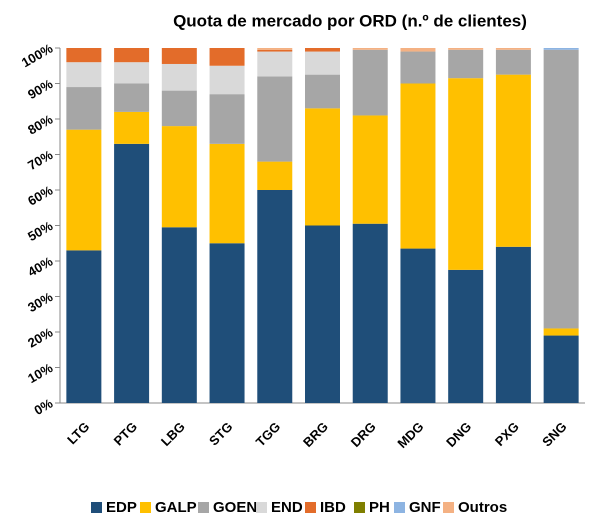 The image size is (590, 517). Describe the element at coordinates (40, 231) in the screenshot. I see `y-tick-label: 50%` at that location.